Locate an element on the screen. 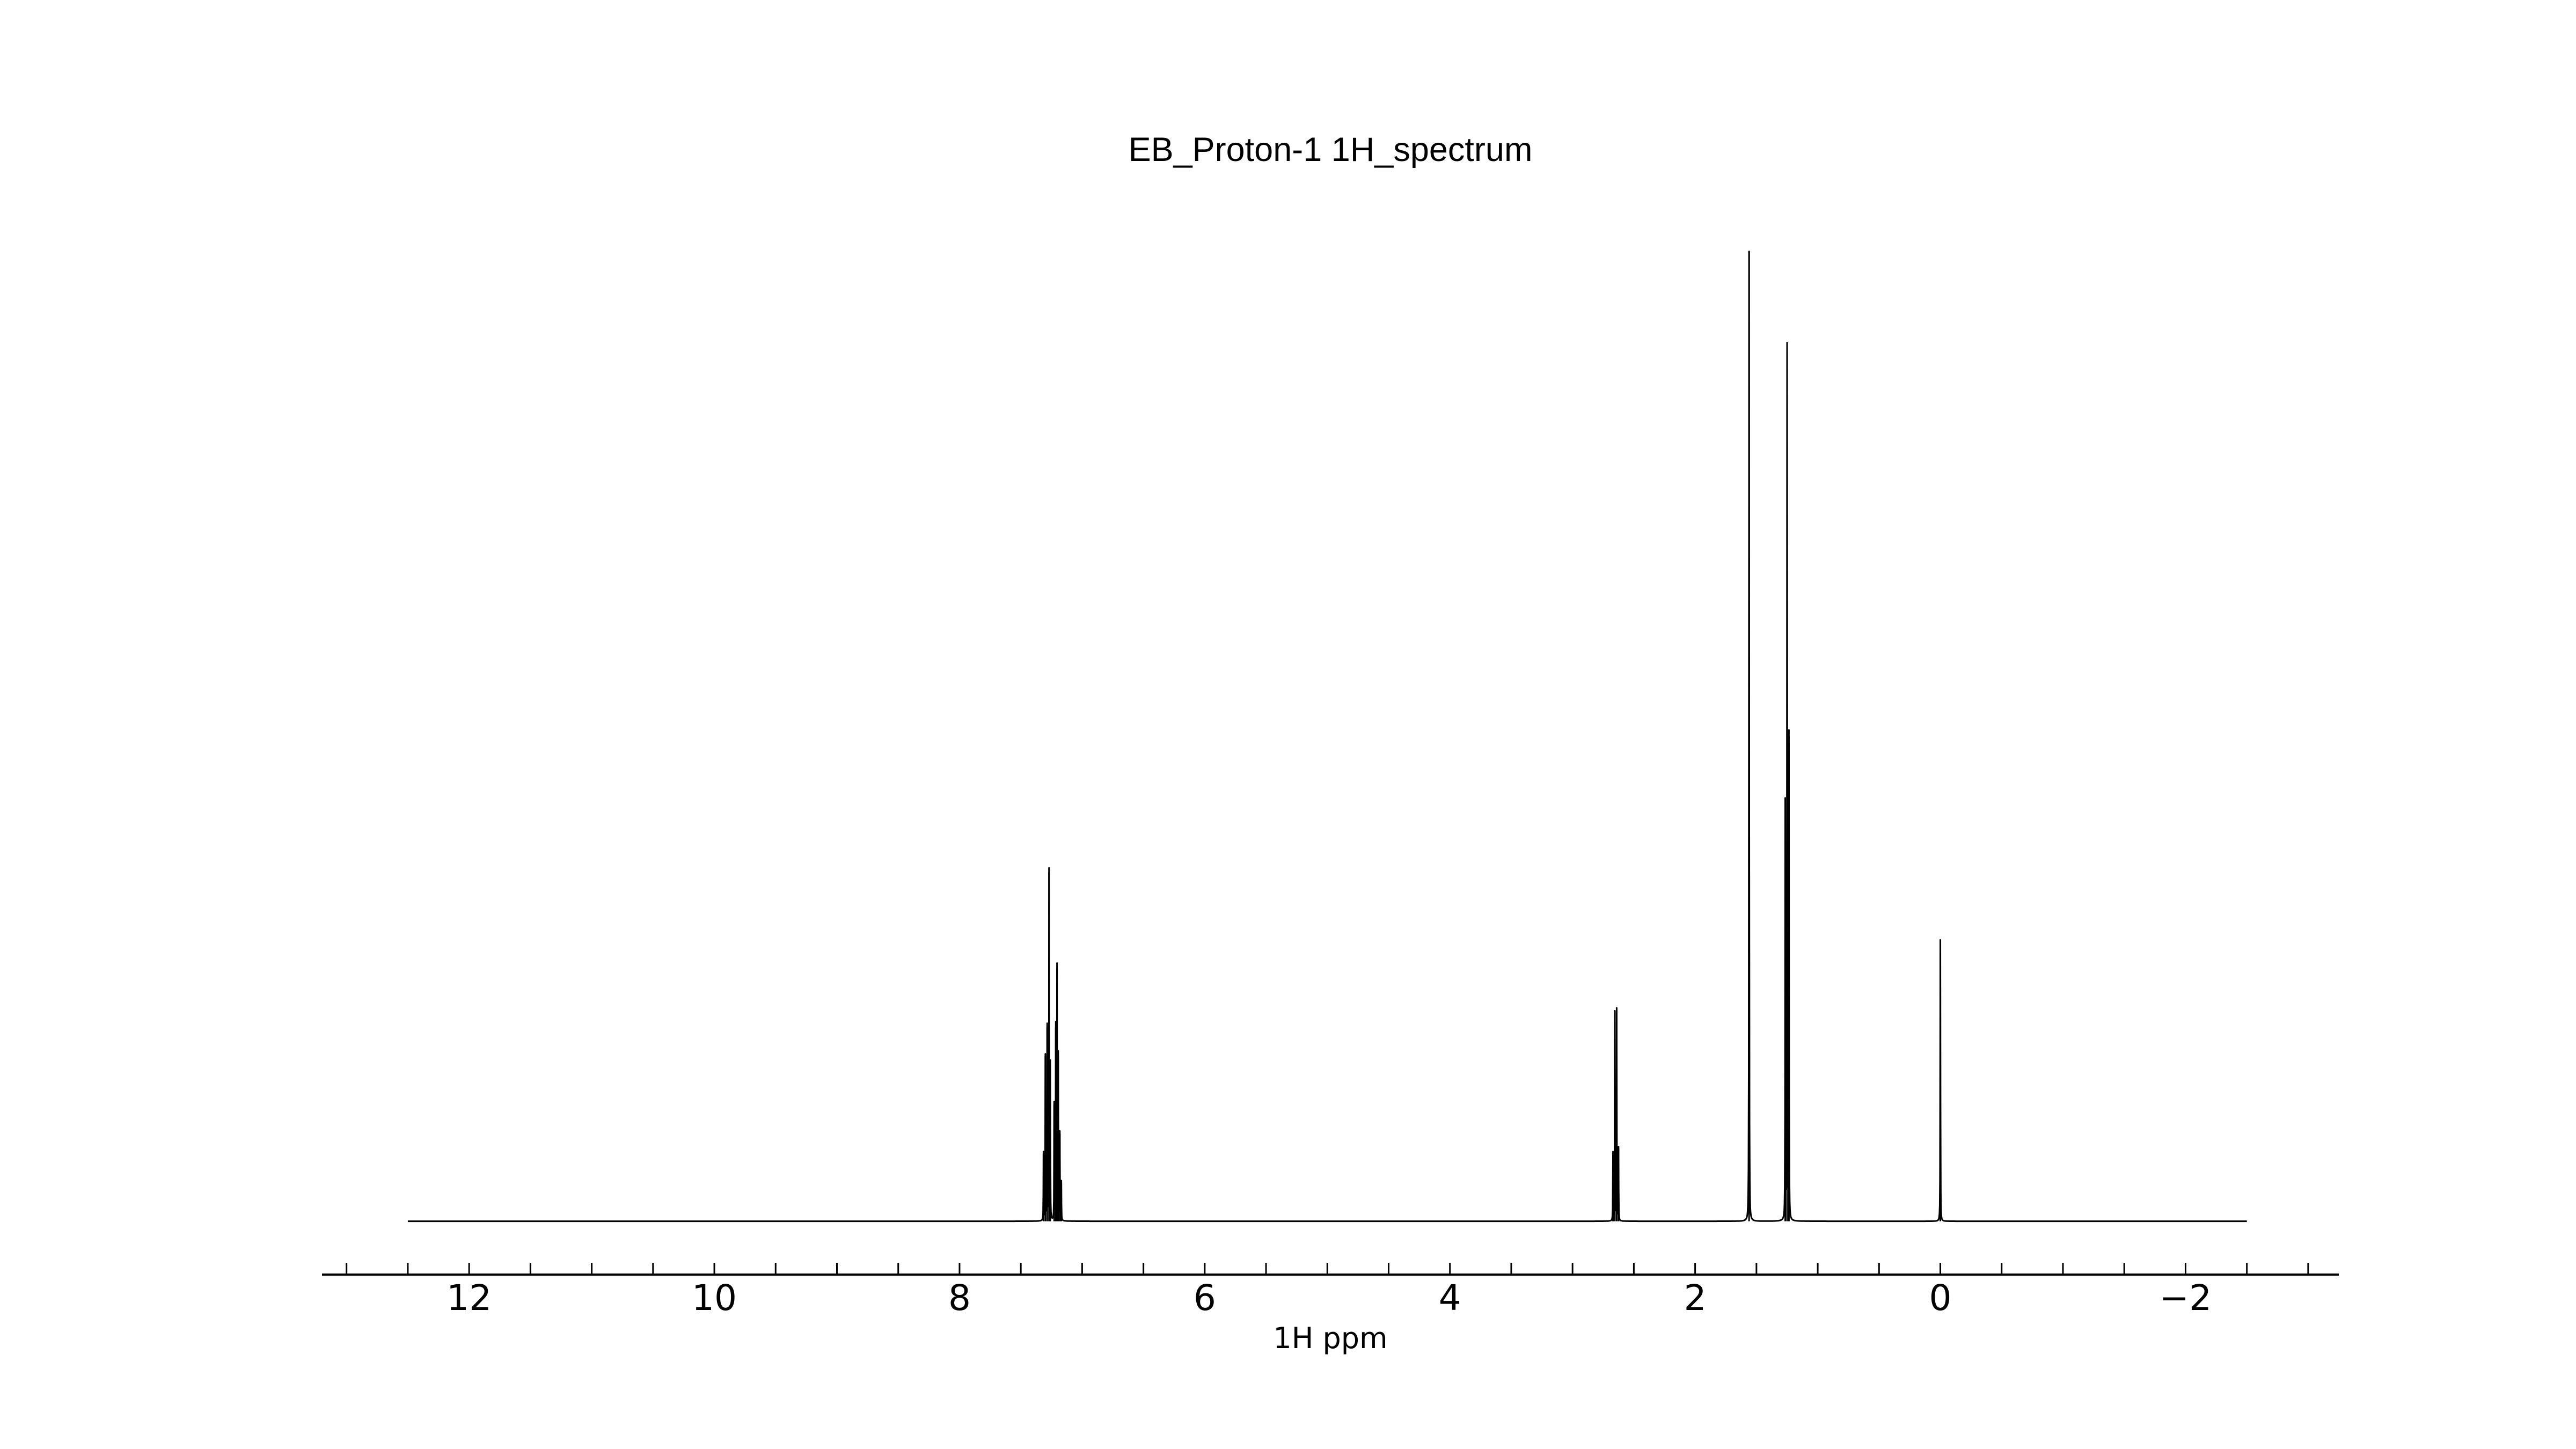 The height and width of the screenshot is (1449, 2576). x-tick-label: 12 is located at coordinates (469, 1298).